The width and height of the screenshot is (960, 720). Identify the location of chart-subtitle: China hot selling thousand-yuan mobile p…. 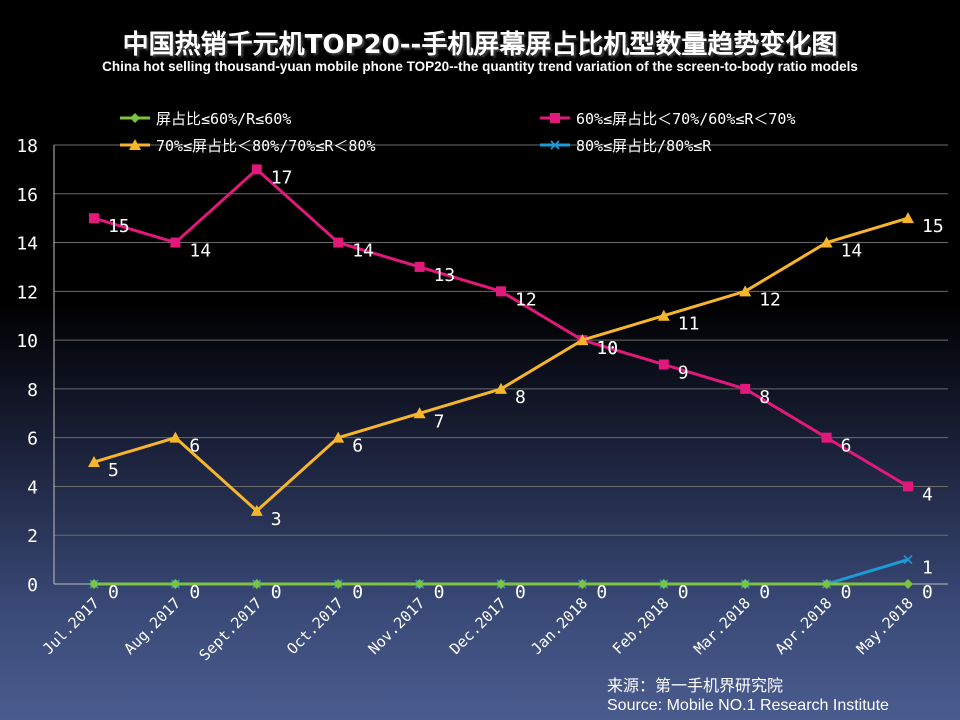
(480, 66).